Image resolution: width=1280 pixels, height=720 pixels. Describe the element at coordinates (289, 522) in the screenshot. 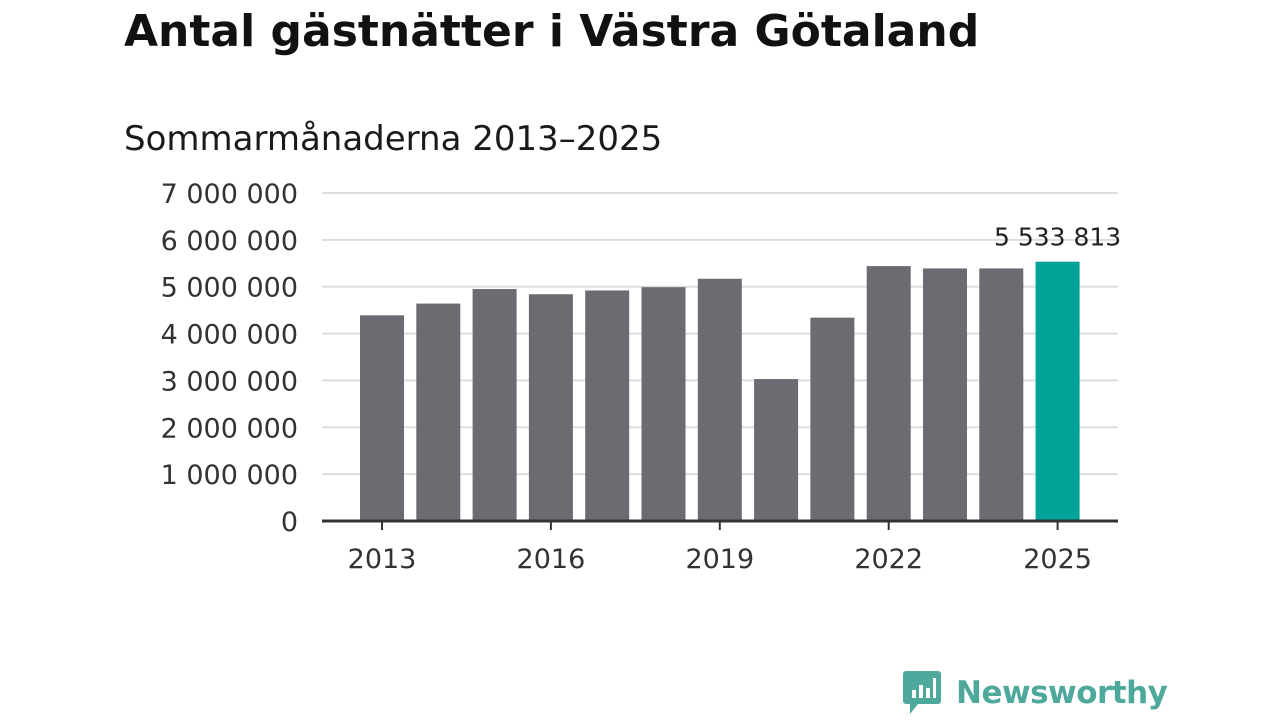

I see `y-tick-label: 0` at that location.